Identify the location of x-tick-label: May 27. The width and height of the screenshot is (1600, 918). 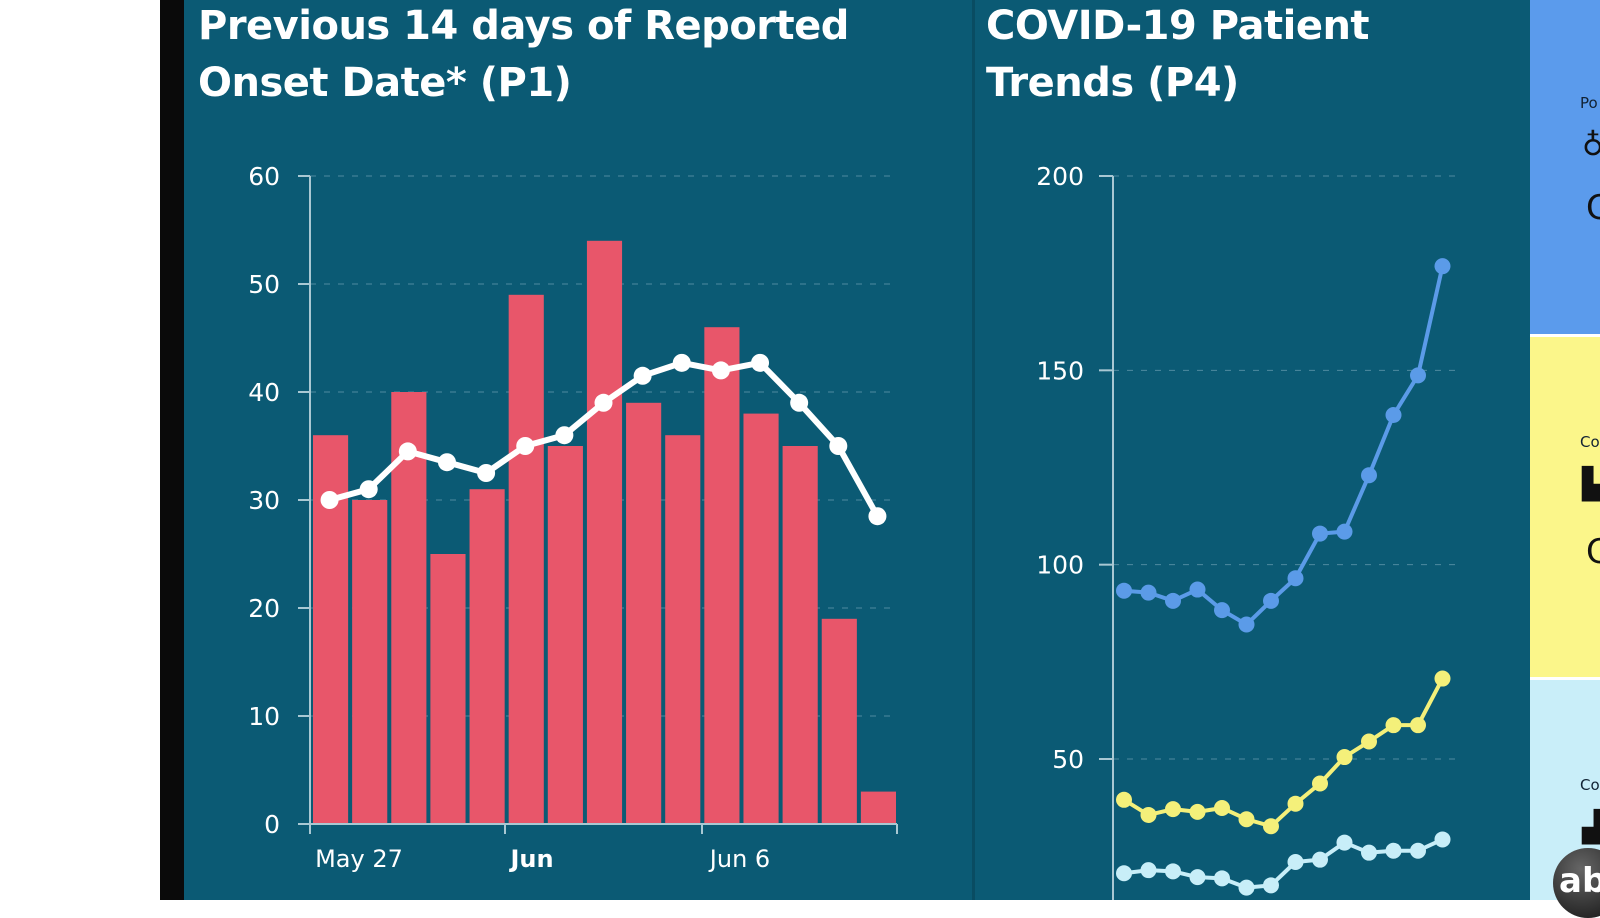
(359, 859).